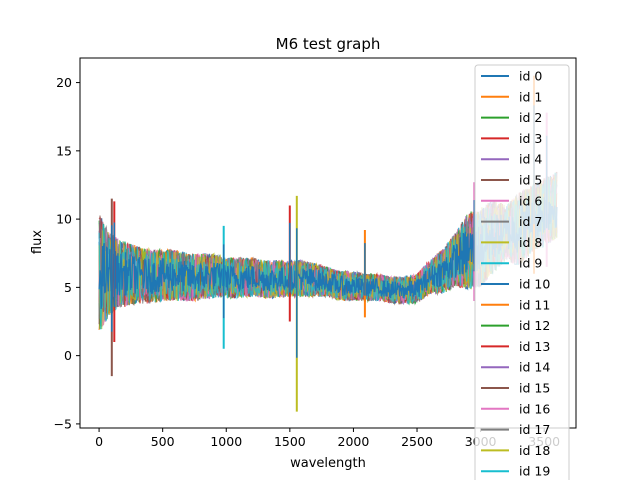 This screenshot has width=640, height=480. I want to click on legend-box, so click(522, 272).